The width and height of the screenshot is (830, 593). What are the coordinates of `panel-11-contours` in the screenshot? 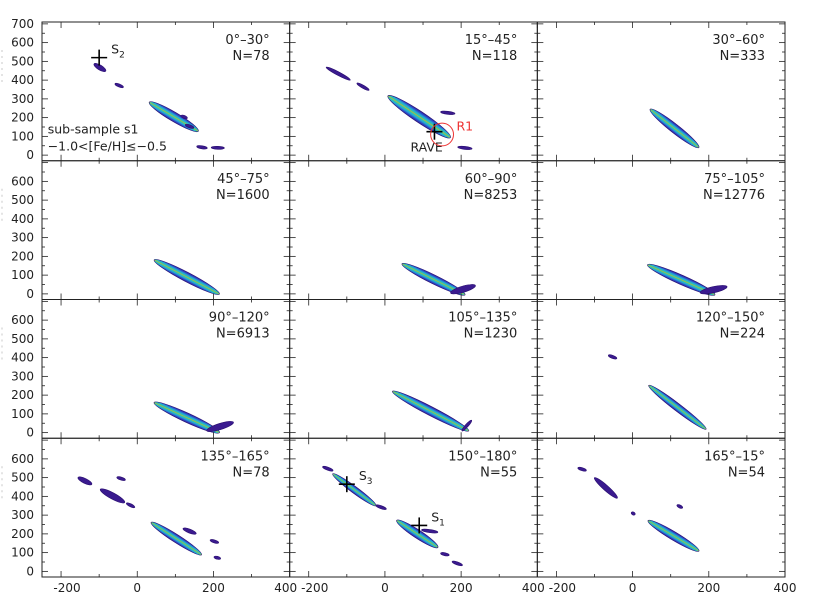 It's located at (638, 509).